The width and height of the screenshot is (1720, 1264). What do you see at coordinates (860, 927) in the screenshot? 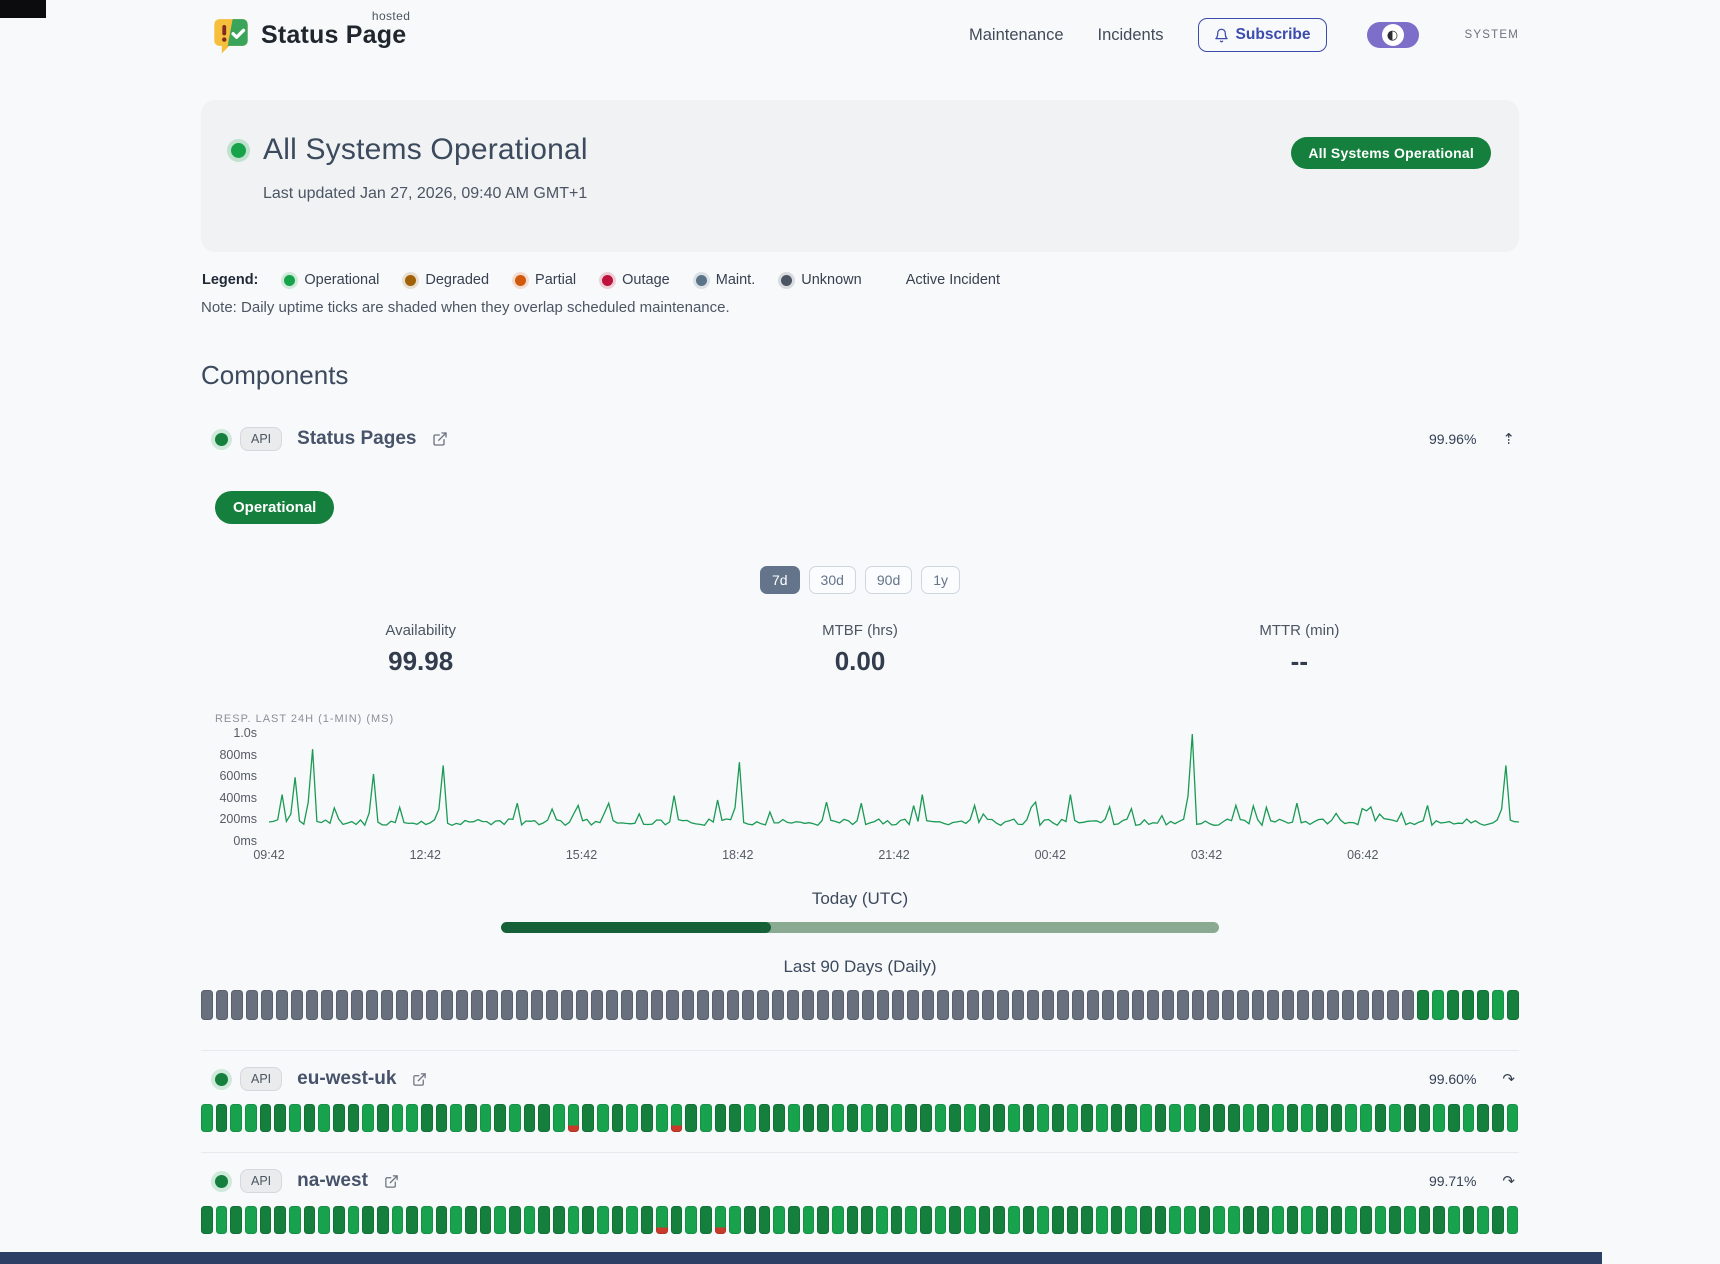
I see `today-progress-bar` at bounding box center [860, 927].